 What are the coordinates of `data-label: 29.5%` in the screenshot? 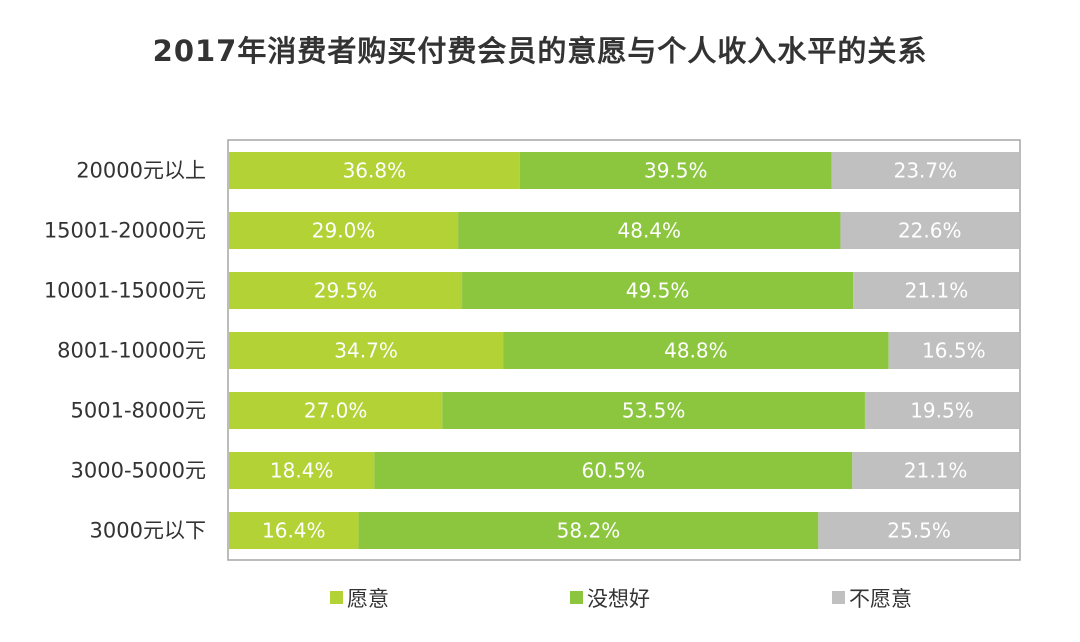 It's located at (346, 291).